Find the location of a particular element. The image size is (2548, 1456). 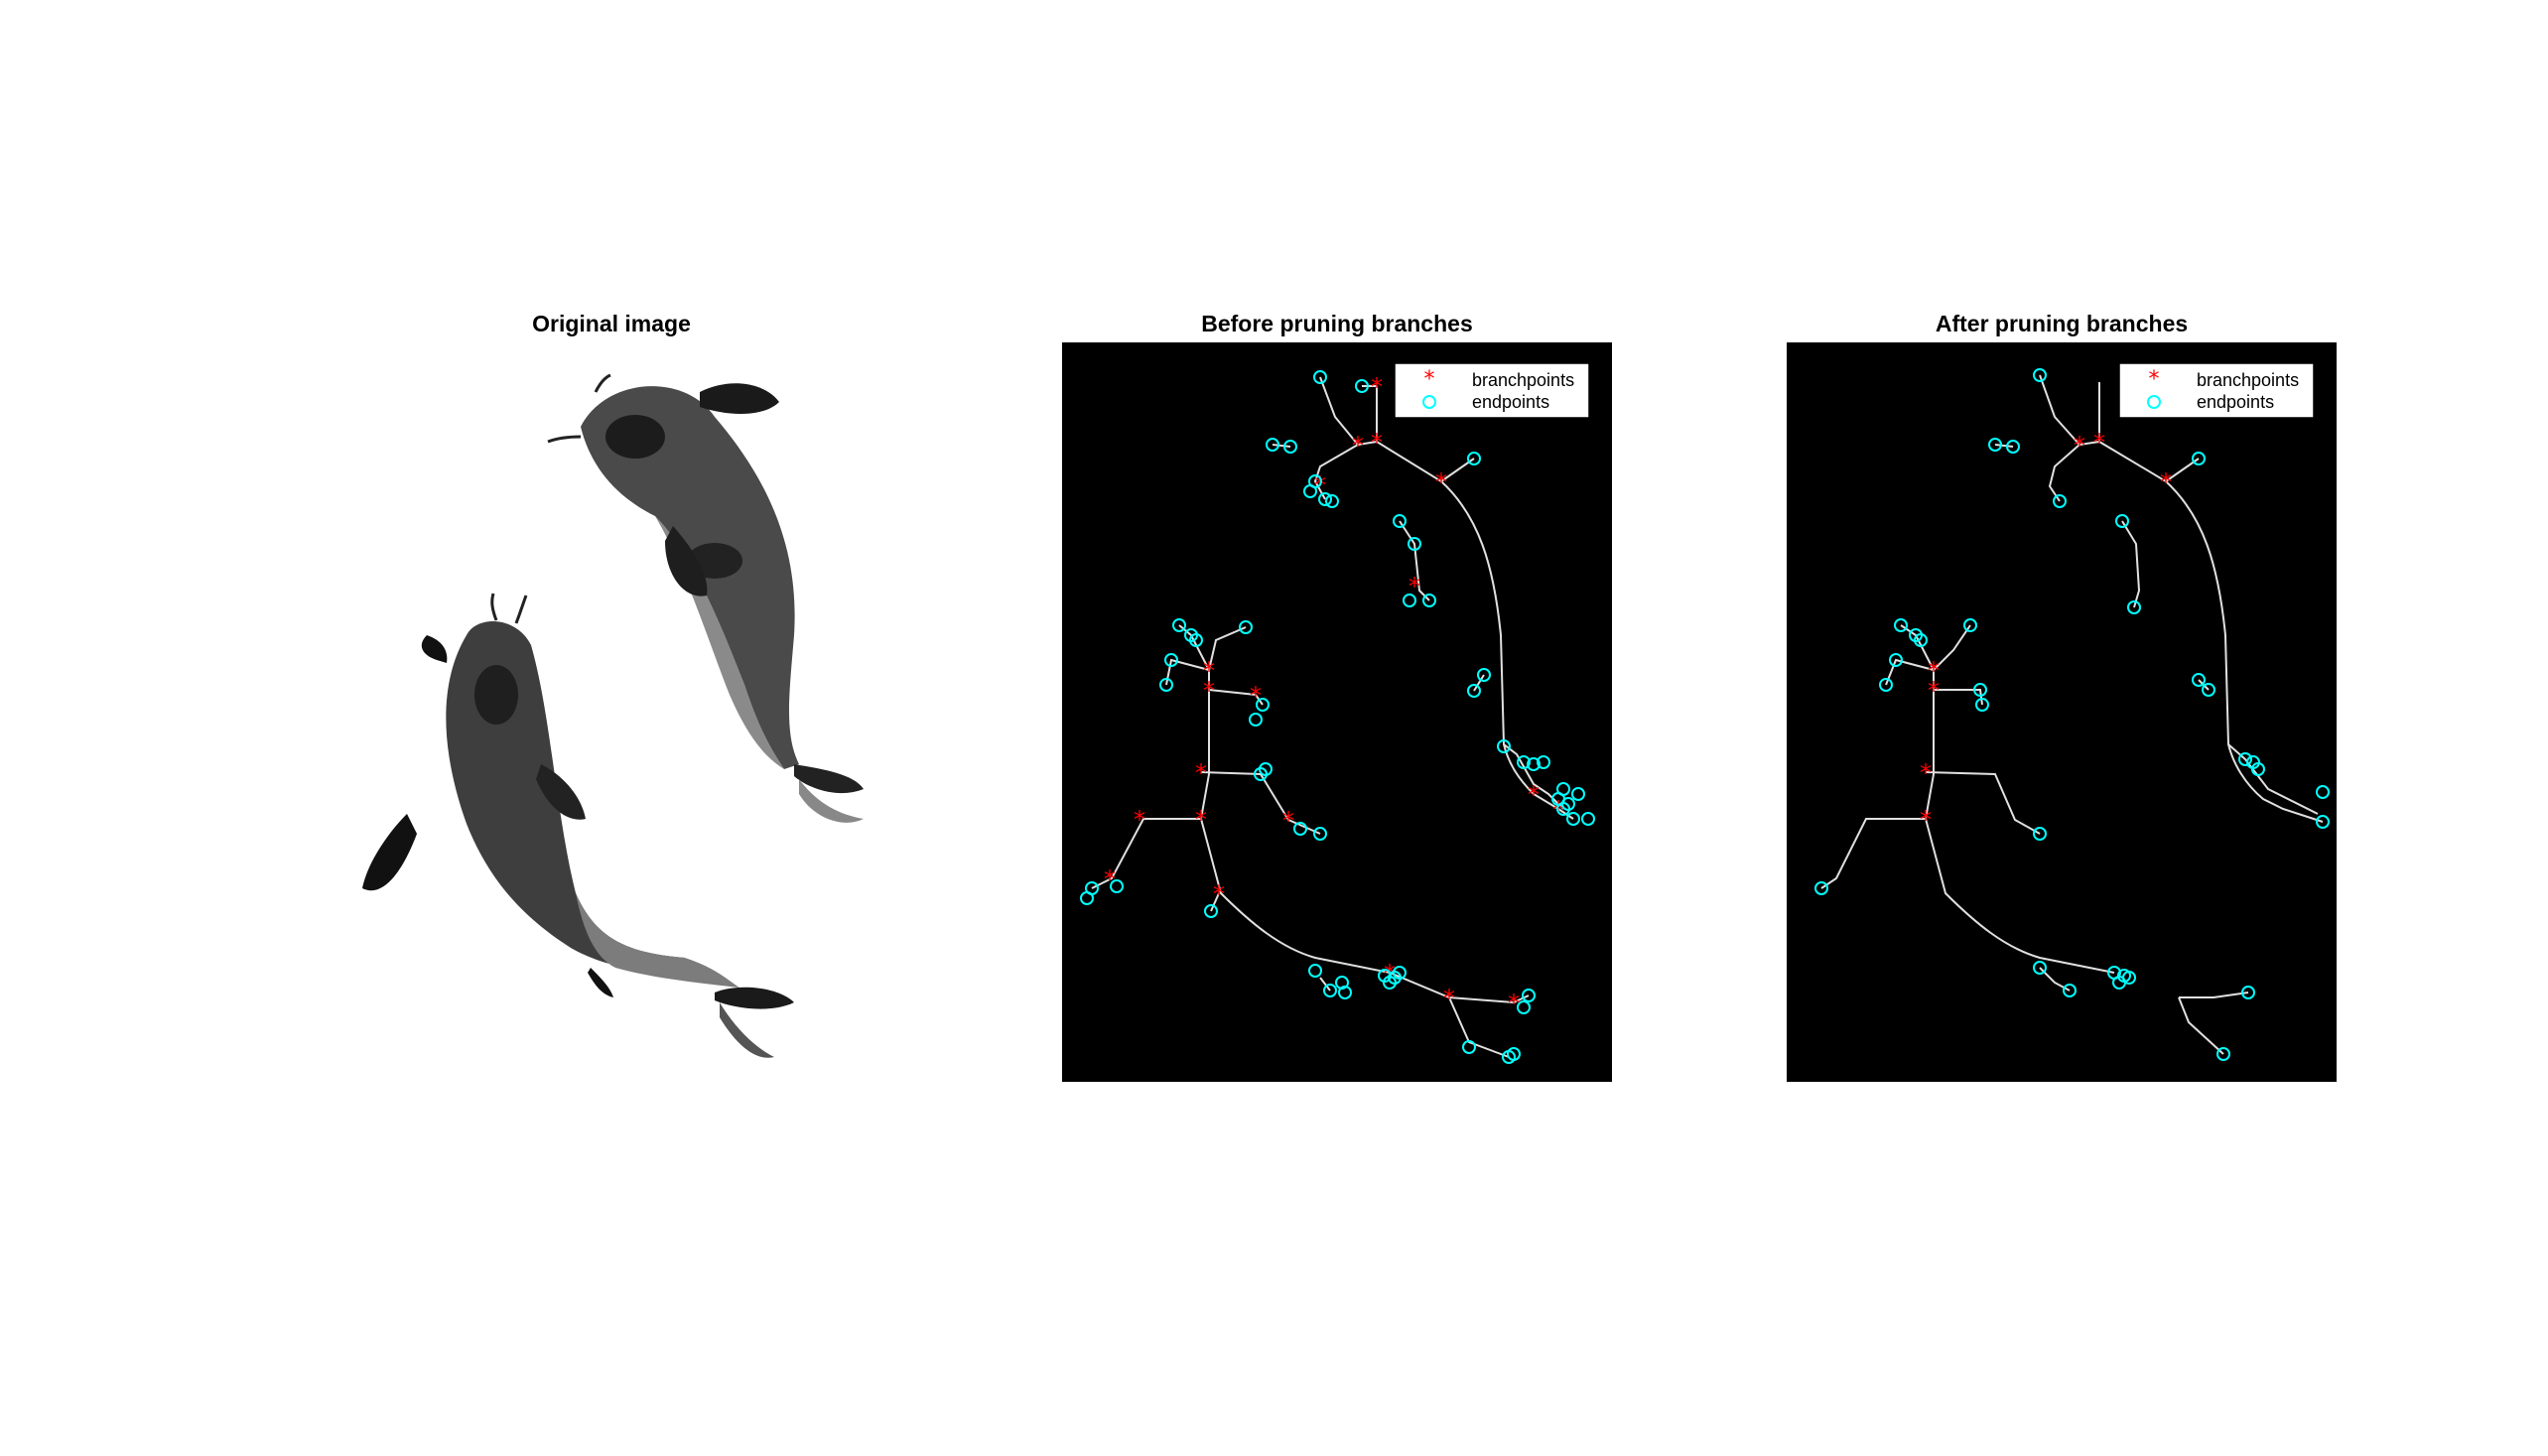

panel-before is located at coordinates (1337, 712).